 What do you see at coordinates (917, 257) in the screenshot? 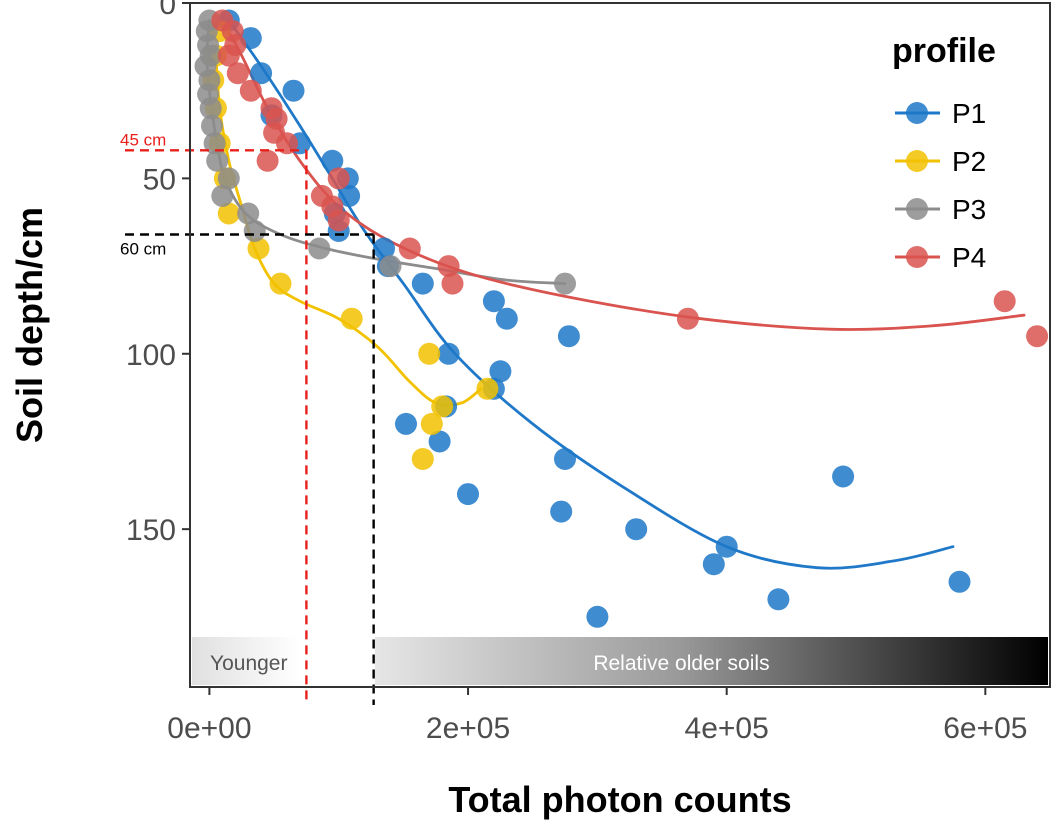
I see `legend-marker-p4` at bounding box center [917, 257].